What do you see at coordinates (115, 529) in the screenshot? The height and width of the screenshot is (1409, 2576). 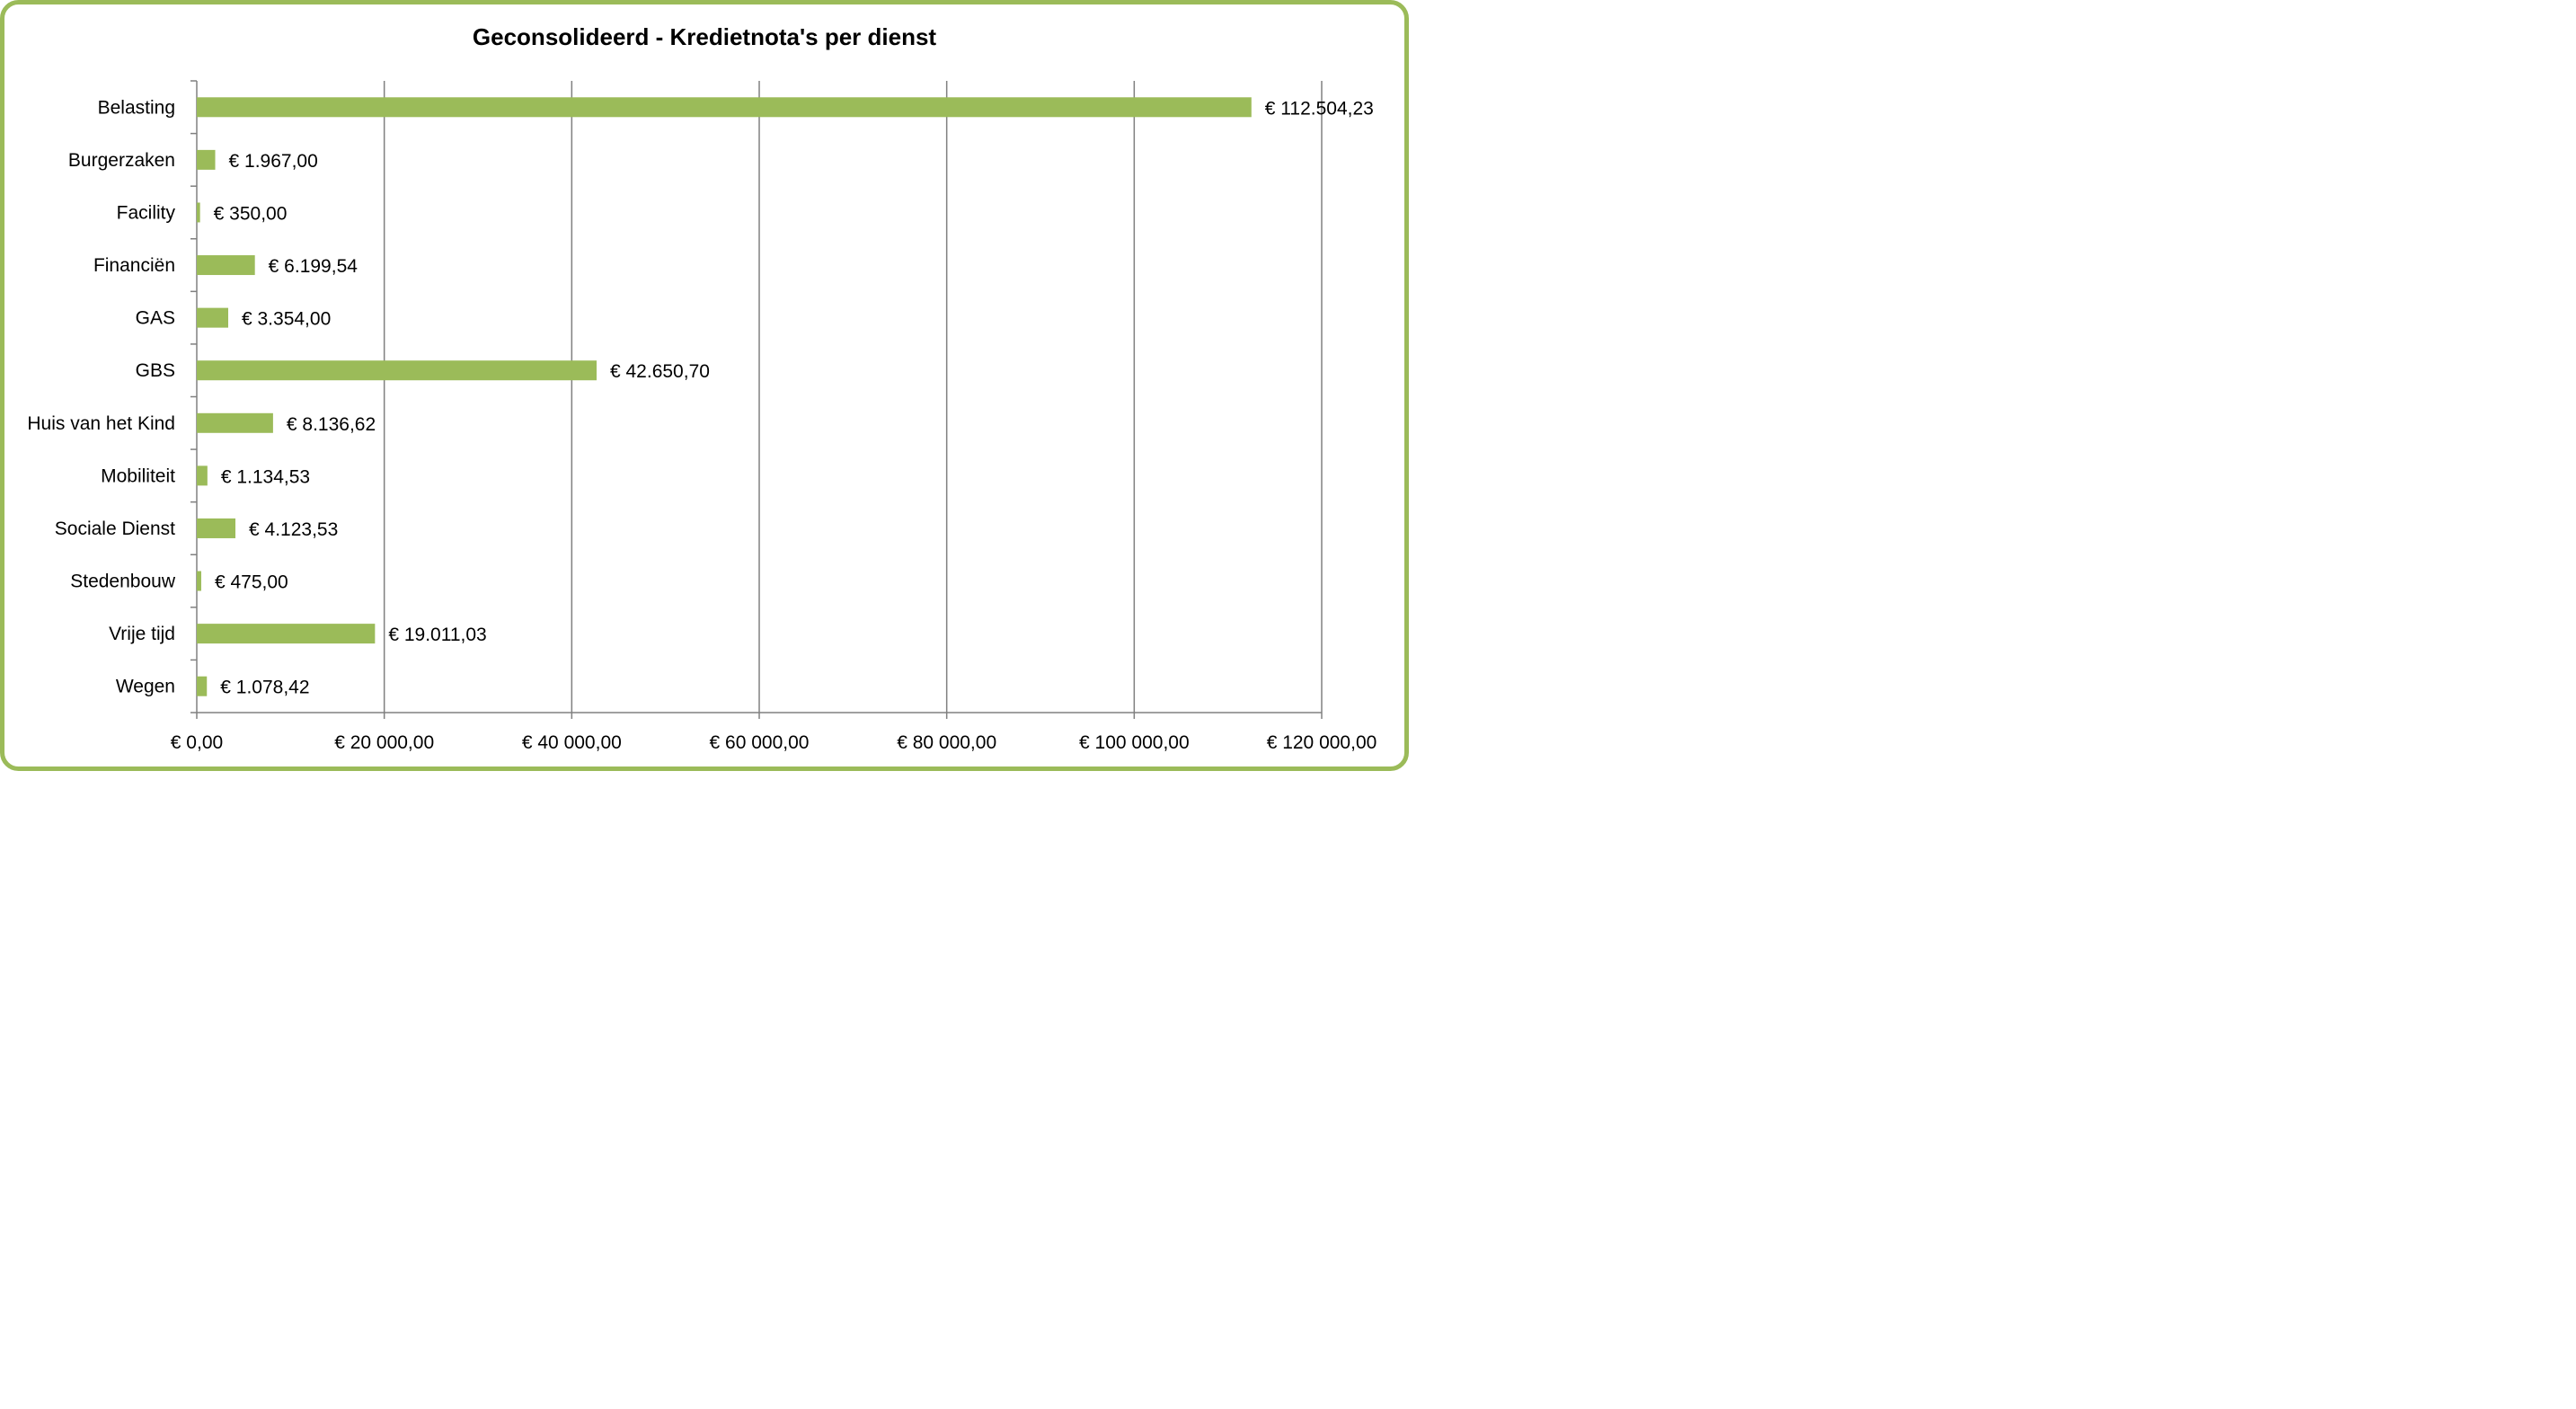 I see `category-label: Sociale Dienst` at bounding box center [115, 529].